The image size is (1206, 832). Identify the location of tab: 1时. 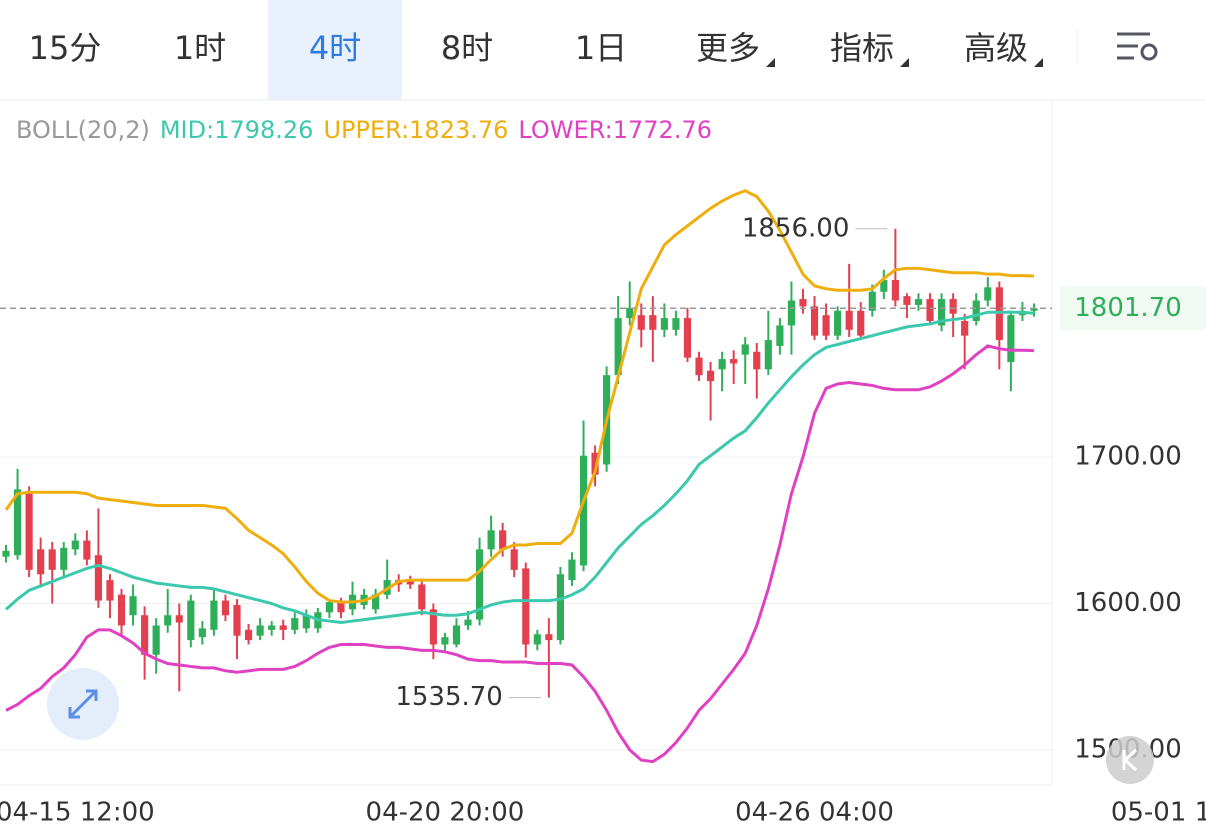
(200, 48).